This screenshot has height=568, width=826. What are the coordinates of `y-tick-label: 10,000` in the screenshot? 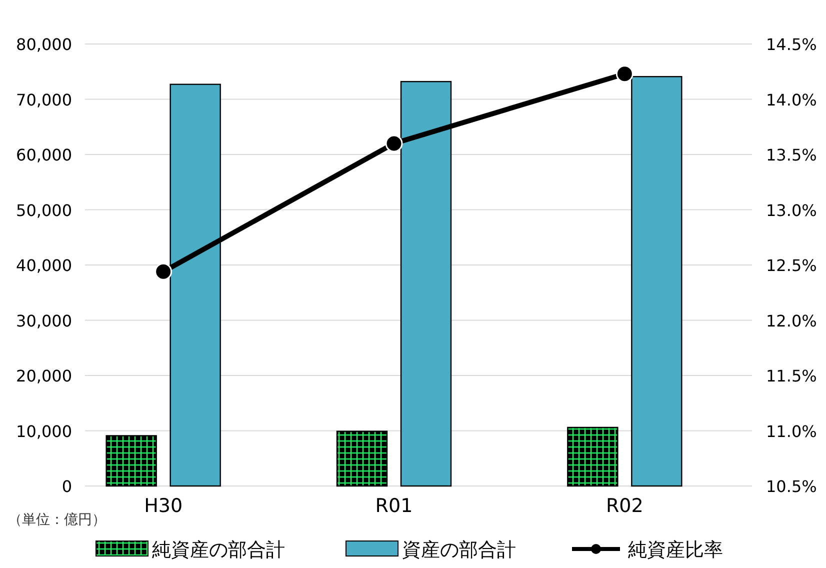 It's located at (44, 431).